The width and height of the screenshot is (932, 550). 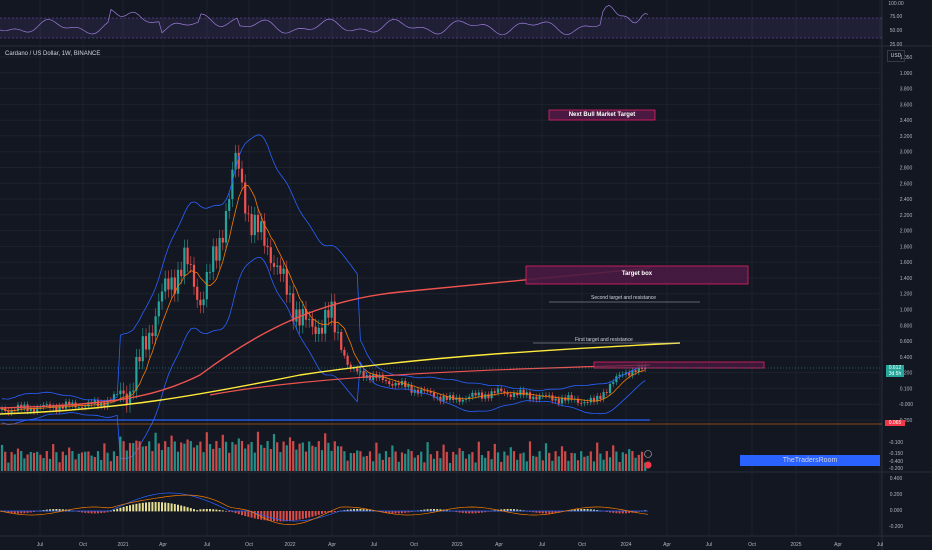 What do you see at coordinates (896, 527) in the screenshot?
I see `macd-tick-label: -0.200` at bounding box center [896, 527].